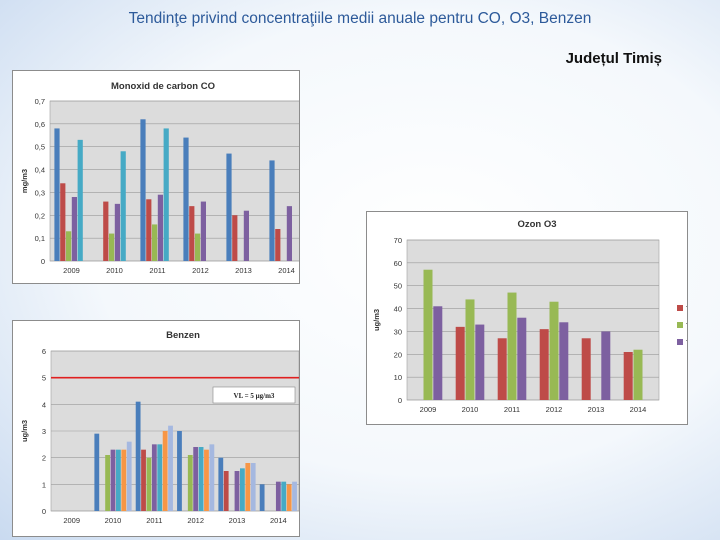 The width and height of the screenshot is (720, 540). What do you see at coordinates (536, 224) in the screenshot?
I see `chart-title: Ozon O3` at bounding box center [536, 224].